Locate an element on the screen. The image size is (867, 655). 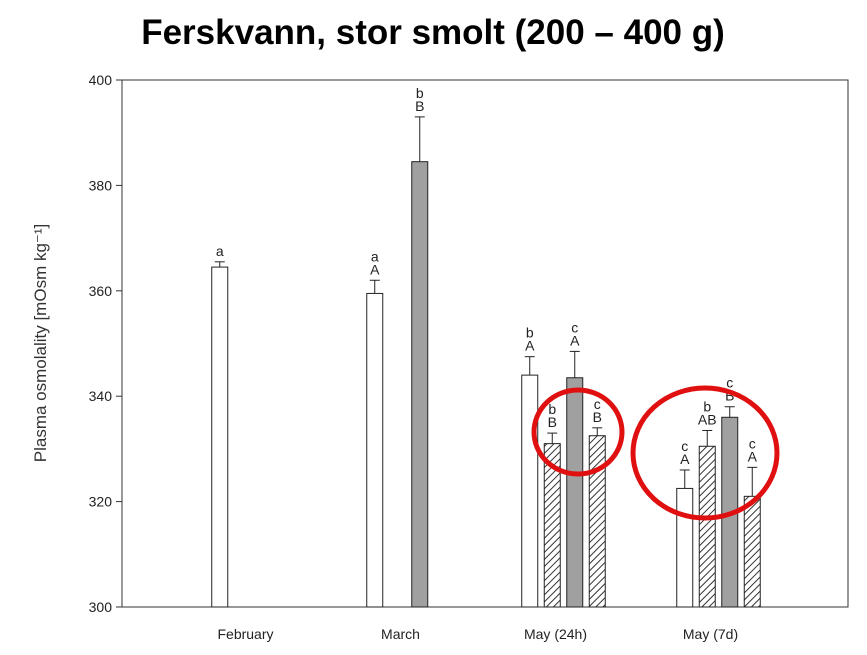
chart-title: Ferskvann, stor smolt (200 – 400 g) is located at coordinates (433, 32).